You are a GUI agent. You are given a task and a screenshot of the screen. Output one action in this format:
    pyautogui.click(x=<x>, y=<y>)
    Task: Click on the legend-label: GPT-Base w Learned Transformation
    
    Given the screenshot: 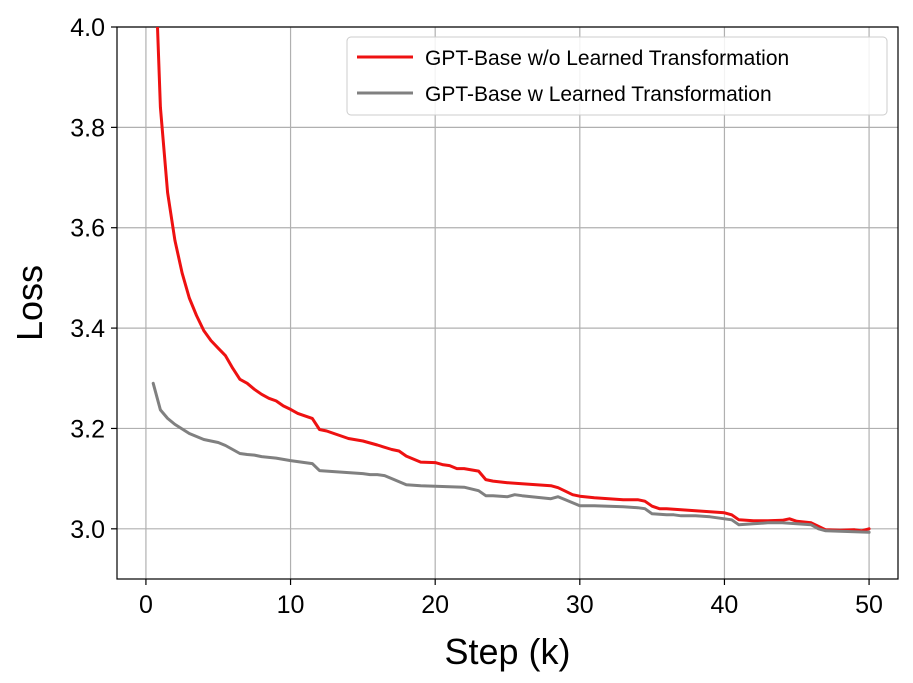 What is the action you would take?
    pyautogui.click(x=598, y=94)
    